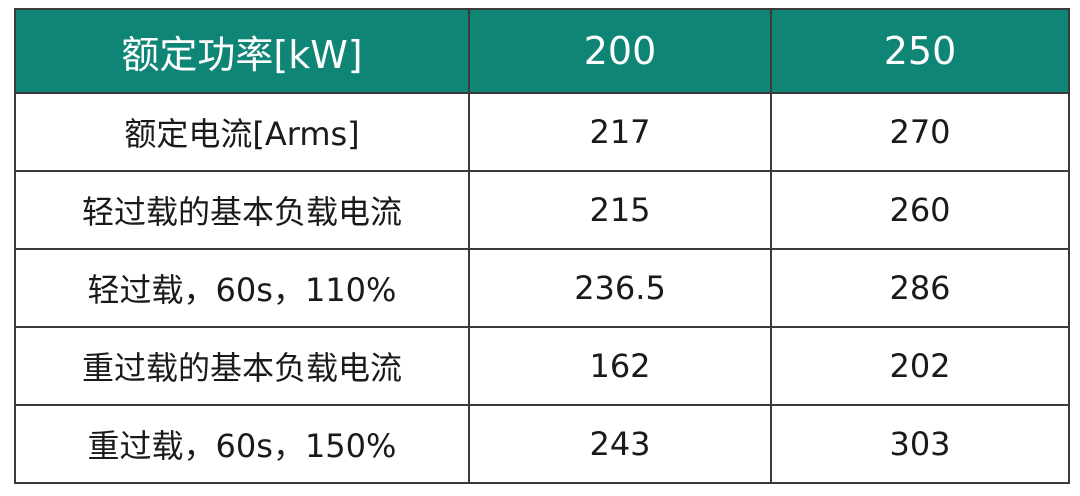 This screenshot has width=1080, height=496. What do you see at coordinates (620, 210) in the screenshot?
I see `value-cell: 215` at bounding box center [620, 210].